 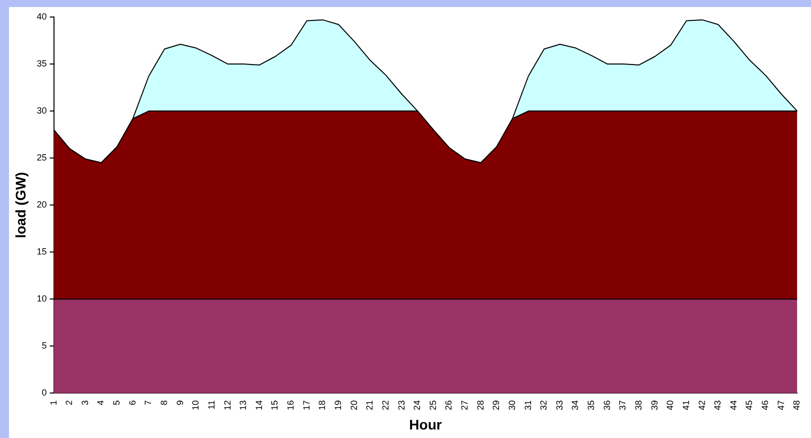 I want to click on x-tick-label: 11, so click(x=211, y=405).